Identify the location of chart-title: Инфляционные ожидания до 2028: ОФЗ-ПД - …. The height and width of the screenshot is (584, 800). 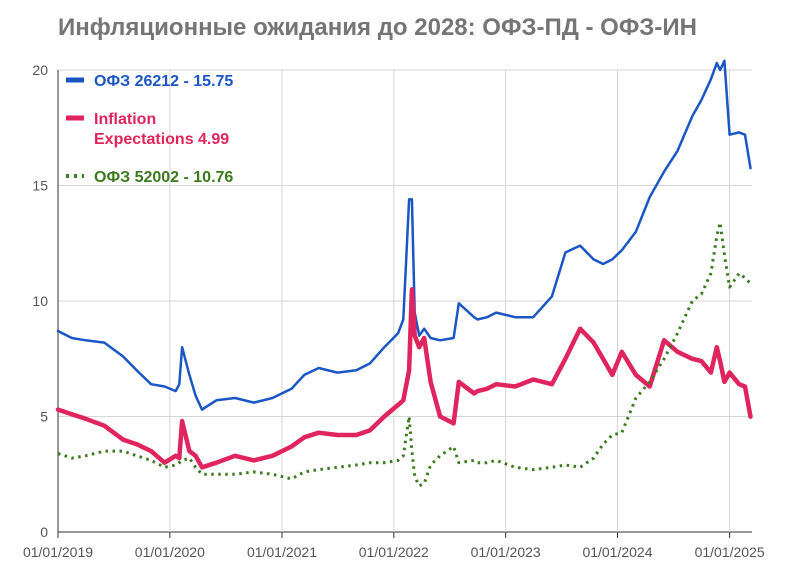
(377, 27).